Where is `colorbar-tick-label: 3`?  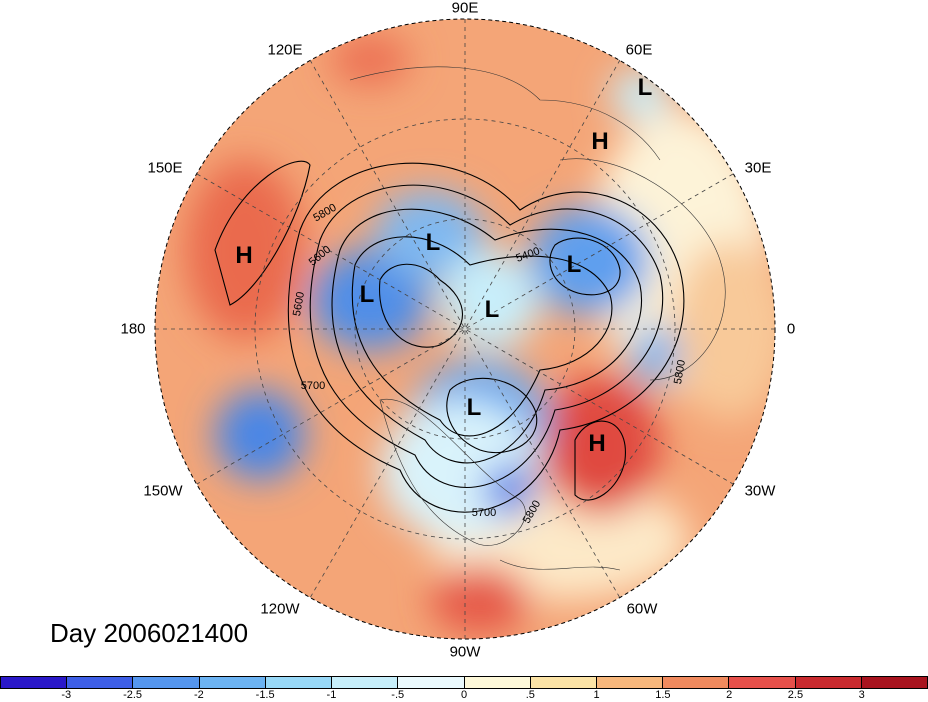
colorbar-tick-label: 3 is located at coordinates (861, 695).